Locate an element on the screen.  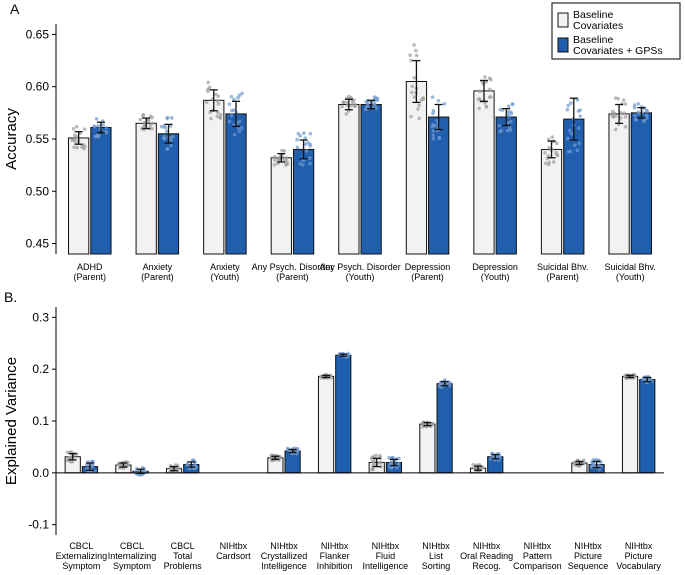
legend-label-1-1: Covariates + GPSs is located at coordinates (618, 51).